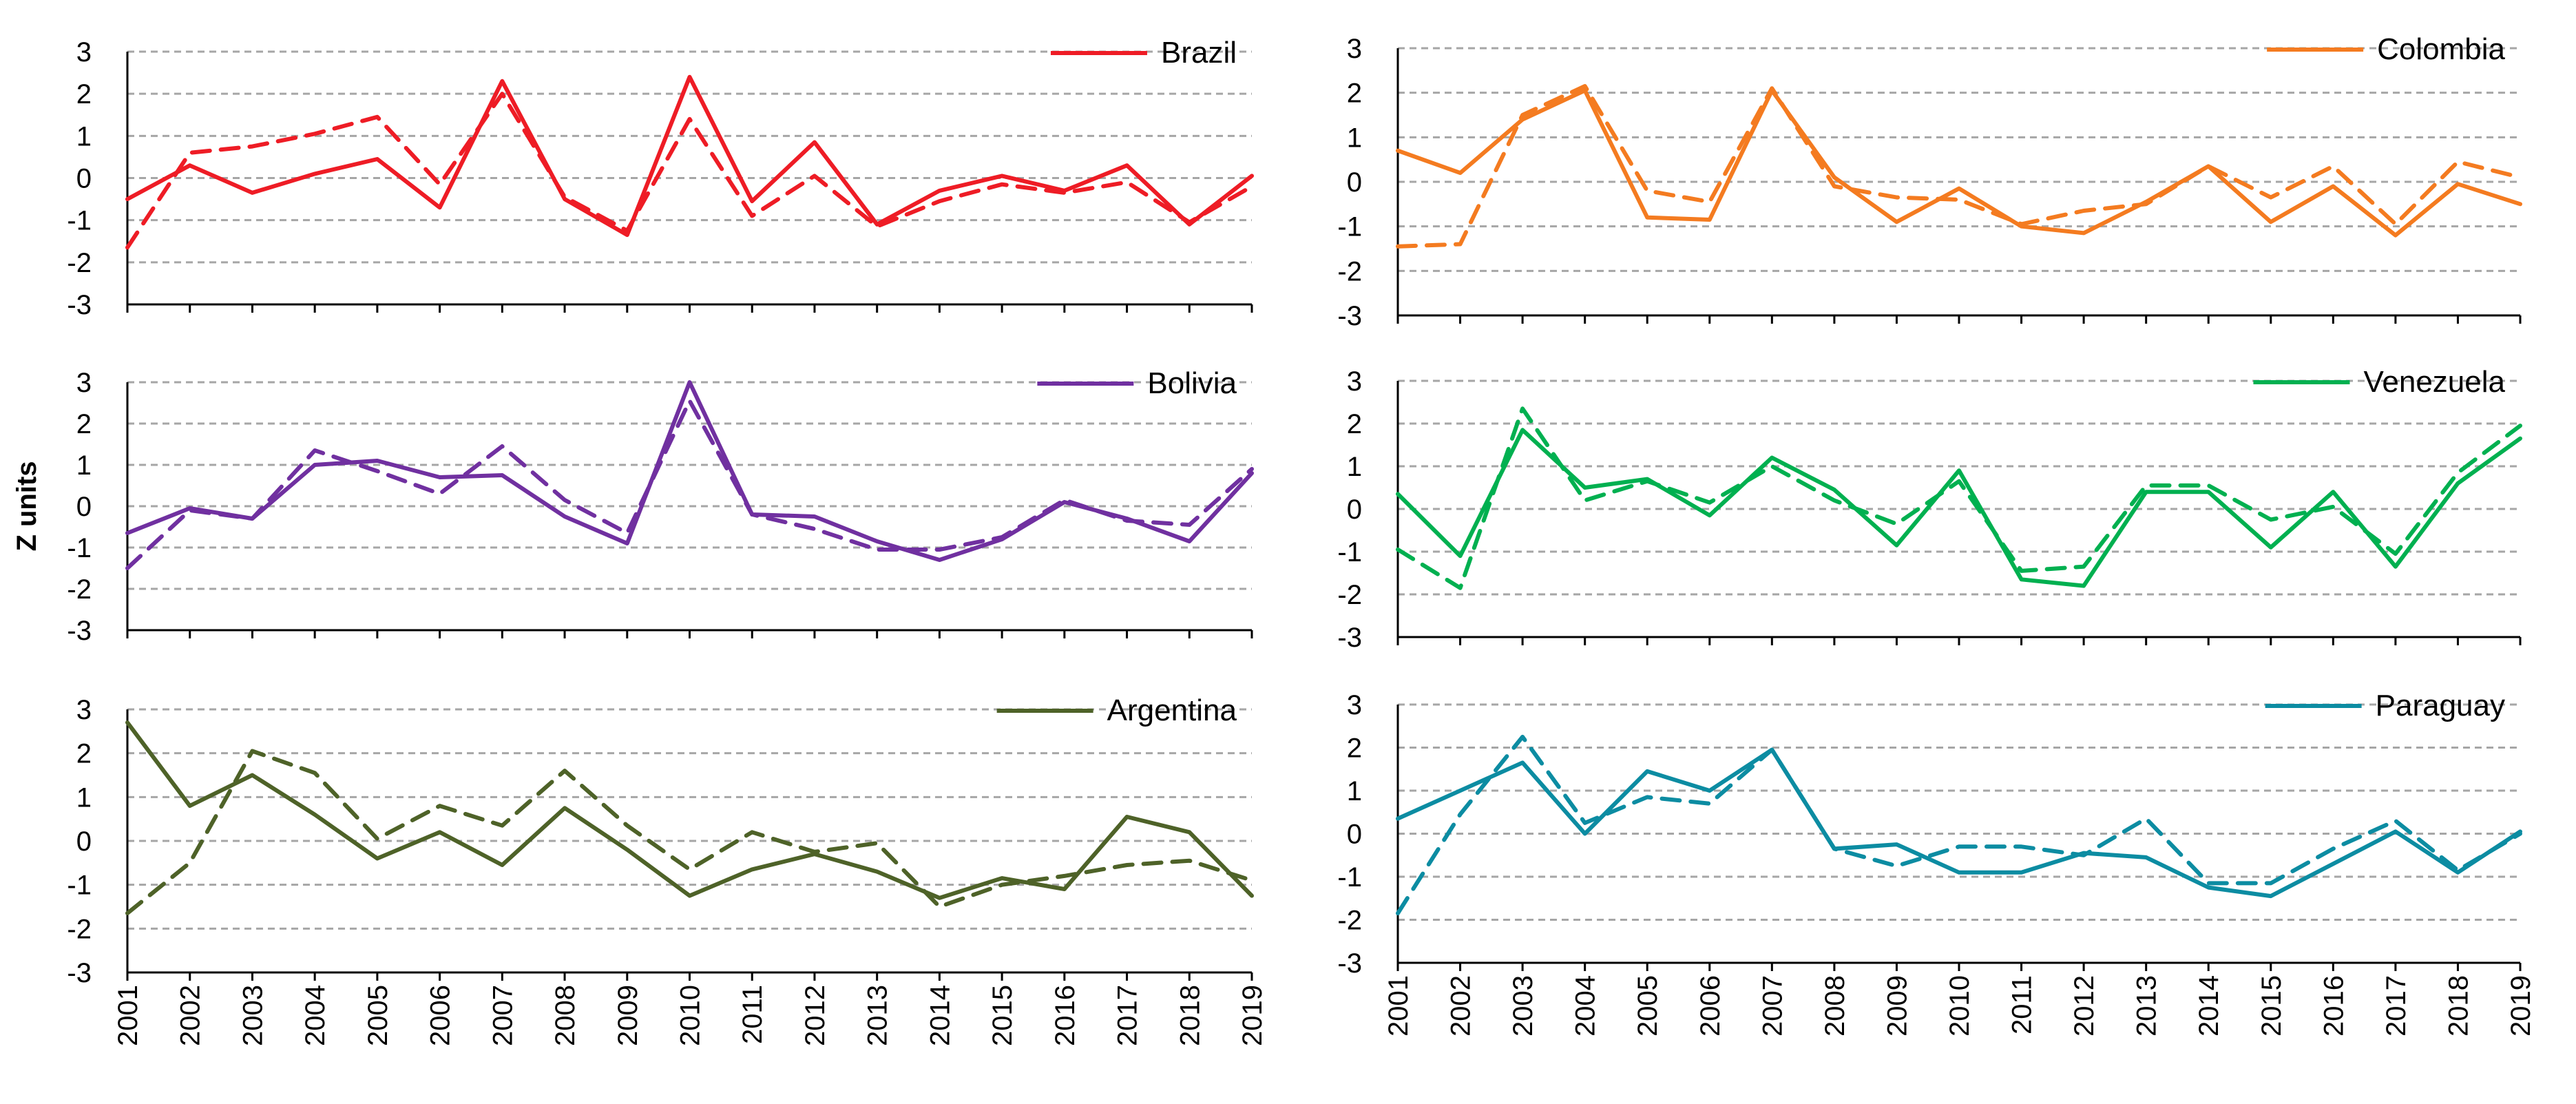  I want to click on legend-argentina: Argentina, so click(1116, 711).